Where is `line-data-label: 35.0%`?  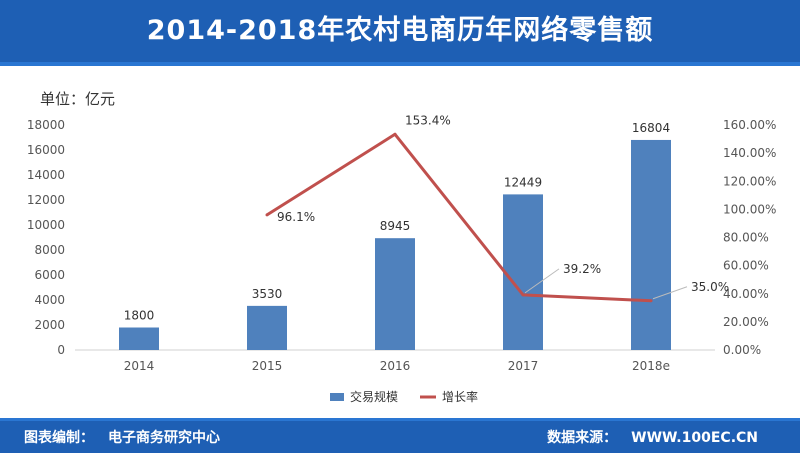 line-data-label: 35.0% is located at coordinates (710, 287).